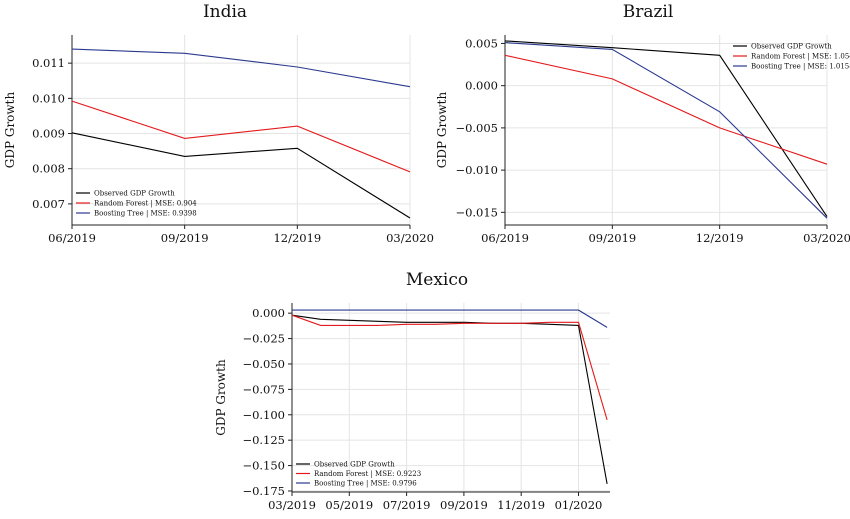  What do you see at coordinates (48, 63) in the screenshot?
I see `y-tick-label: 0.011` at bounding box center [48, 63].